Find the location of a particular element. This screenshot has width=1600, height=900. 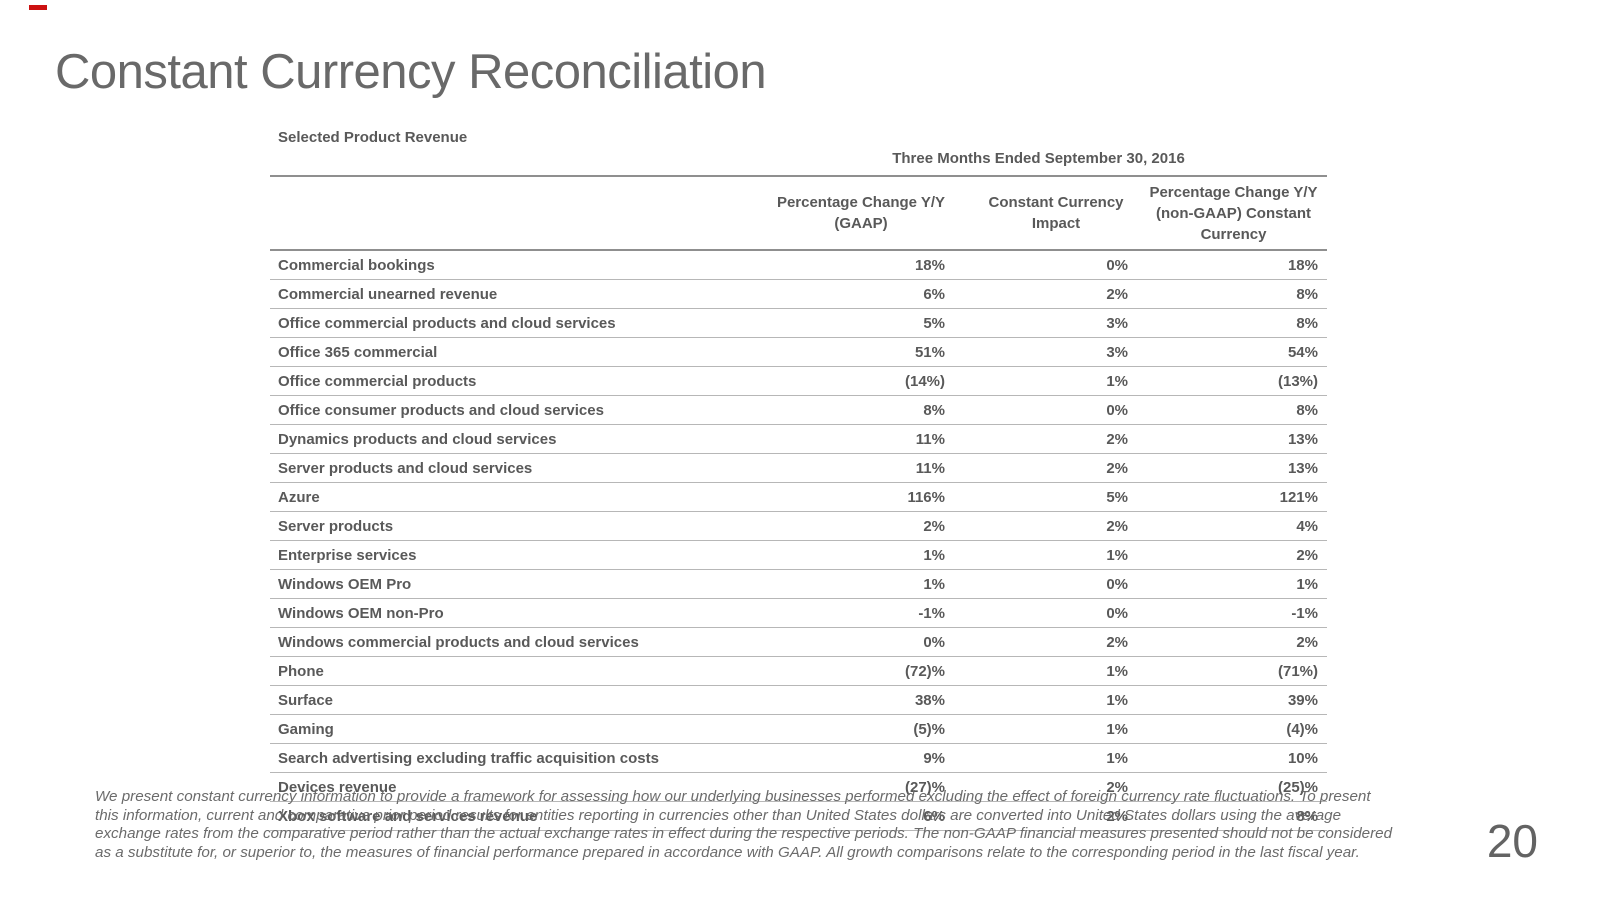

row-label: Office 365 commercial is located at coordinates (510, 352).